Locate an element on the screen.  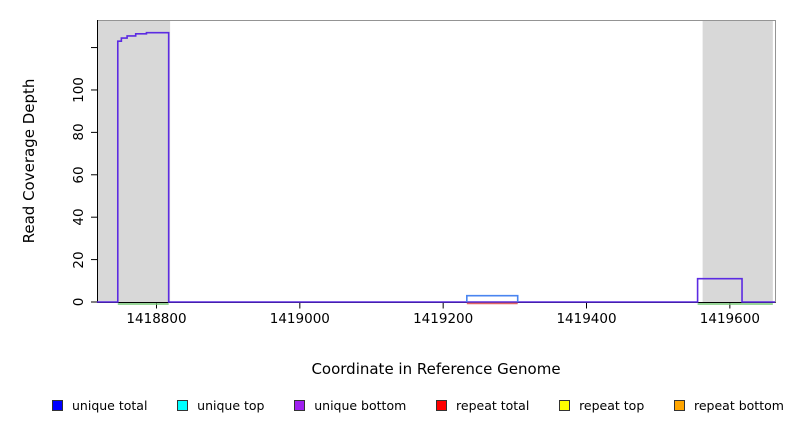
legend-label: unique top is located at coordinates (231, 405).